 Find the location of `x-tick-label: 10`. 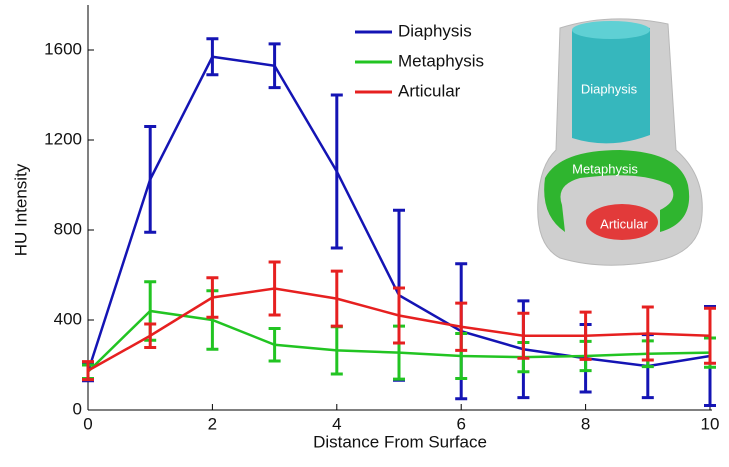

x-tick-label: 10 is located at coordinates (710, 423).